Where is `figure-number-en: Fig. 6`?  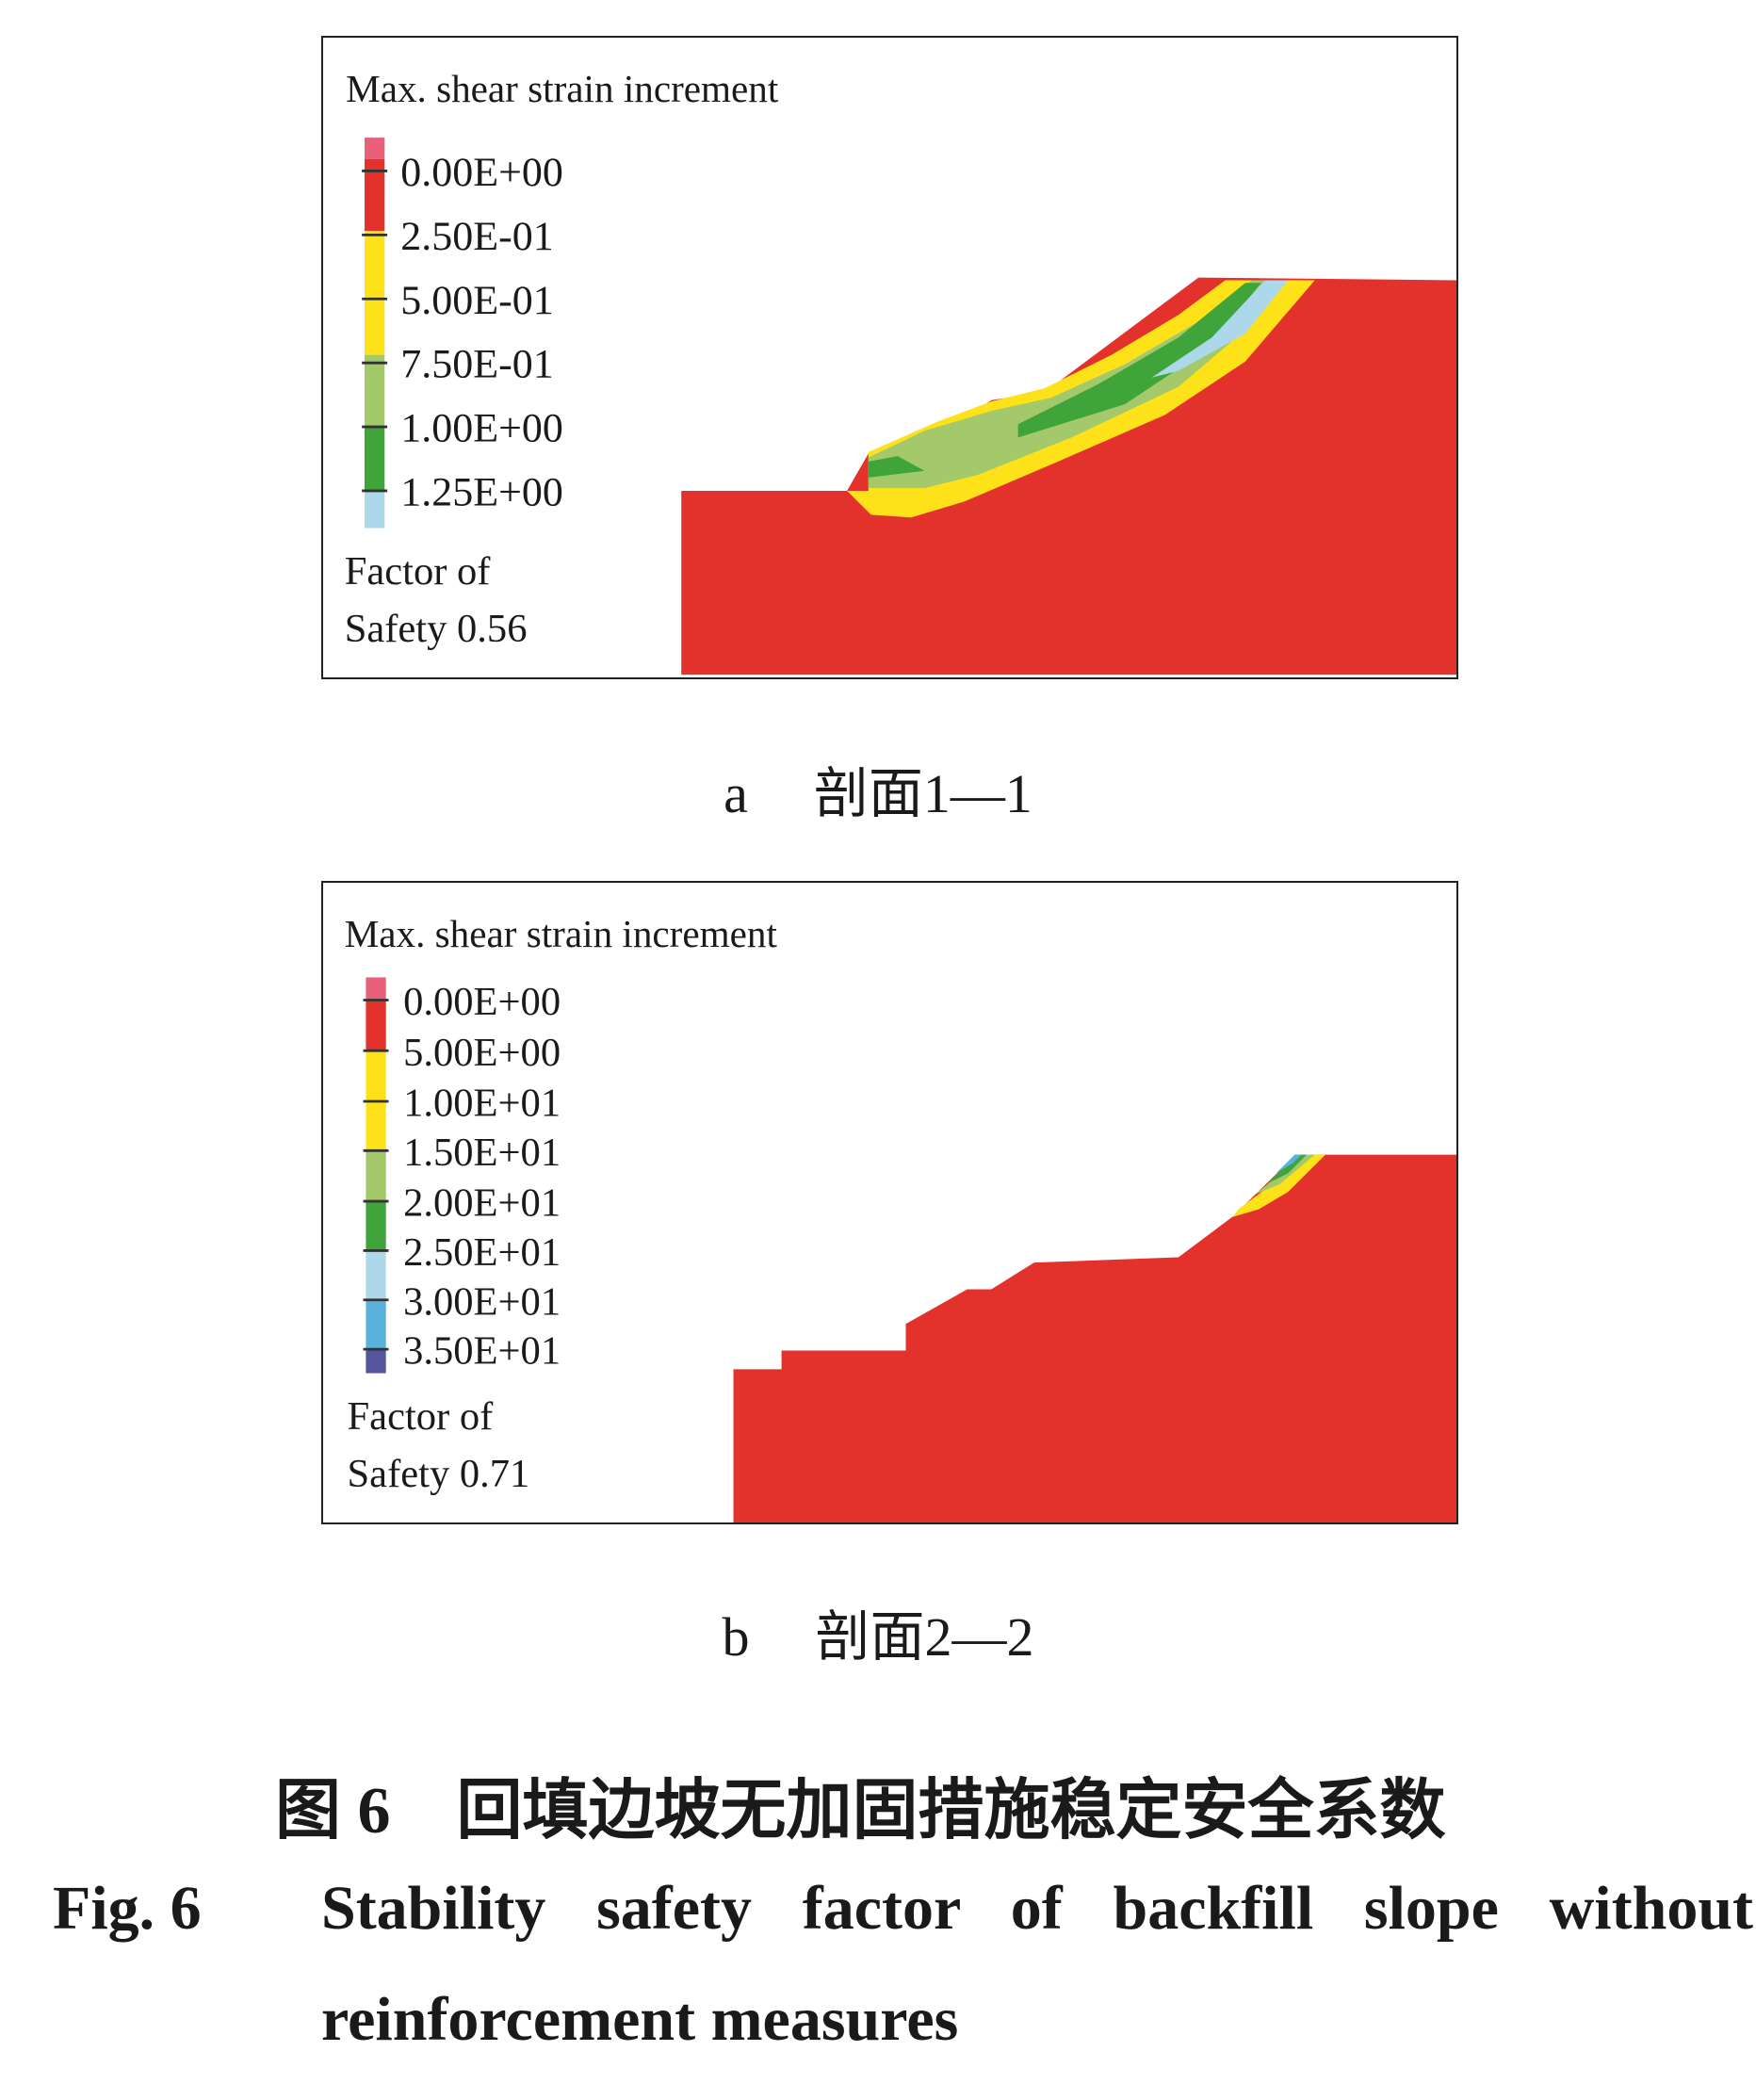
figure-number-en: Fig. 6 is located at coordinates (127, 1908).